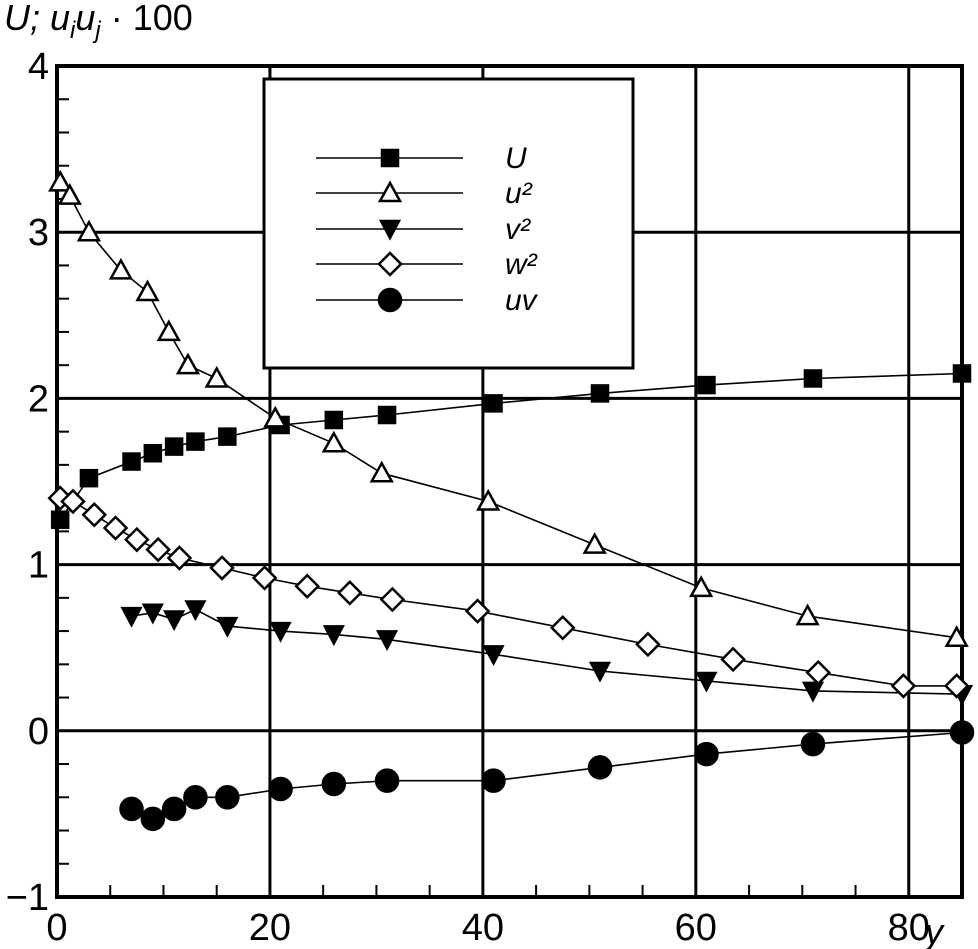 Image resolution: width=978 pixels, height=949 pixels. What do you see at coordinates (270, 928) in the screenshot?
I see `x-tick-label: 20` at bounding box center [270, 928].